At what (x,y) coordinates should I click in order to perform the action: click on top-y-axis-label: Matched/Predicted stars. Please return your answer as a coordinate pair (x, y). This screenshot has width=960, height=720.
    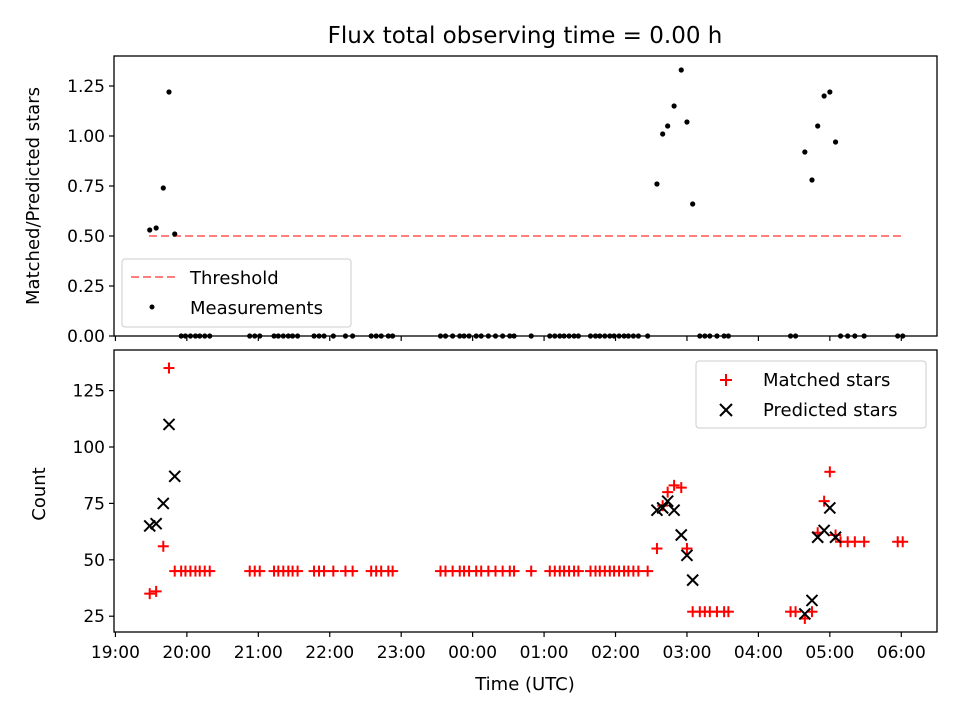
    Looking at the image, I should click on (33, 196).